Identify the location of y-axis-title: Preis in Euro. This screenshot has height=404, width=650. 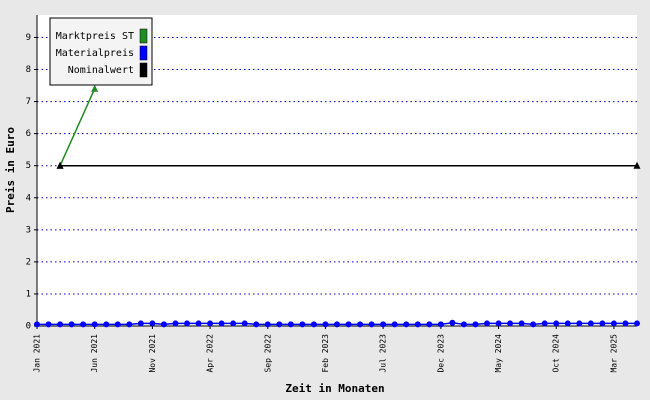
(10, 170).